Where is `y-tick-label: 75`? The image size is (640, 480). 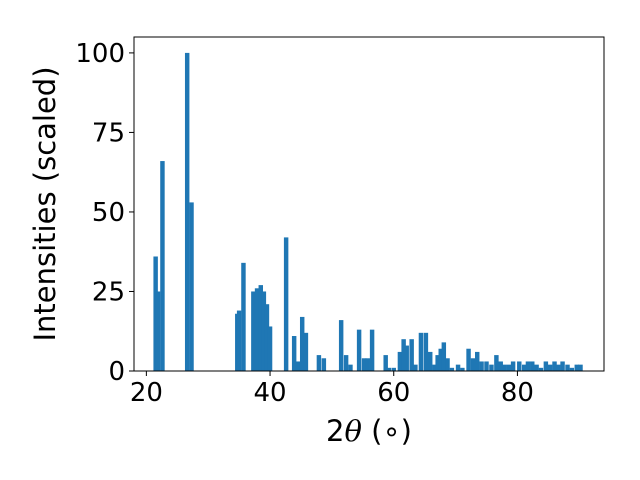 y-tick-label: 75 is located at coordinates (108, 133).